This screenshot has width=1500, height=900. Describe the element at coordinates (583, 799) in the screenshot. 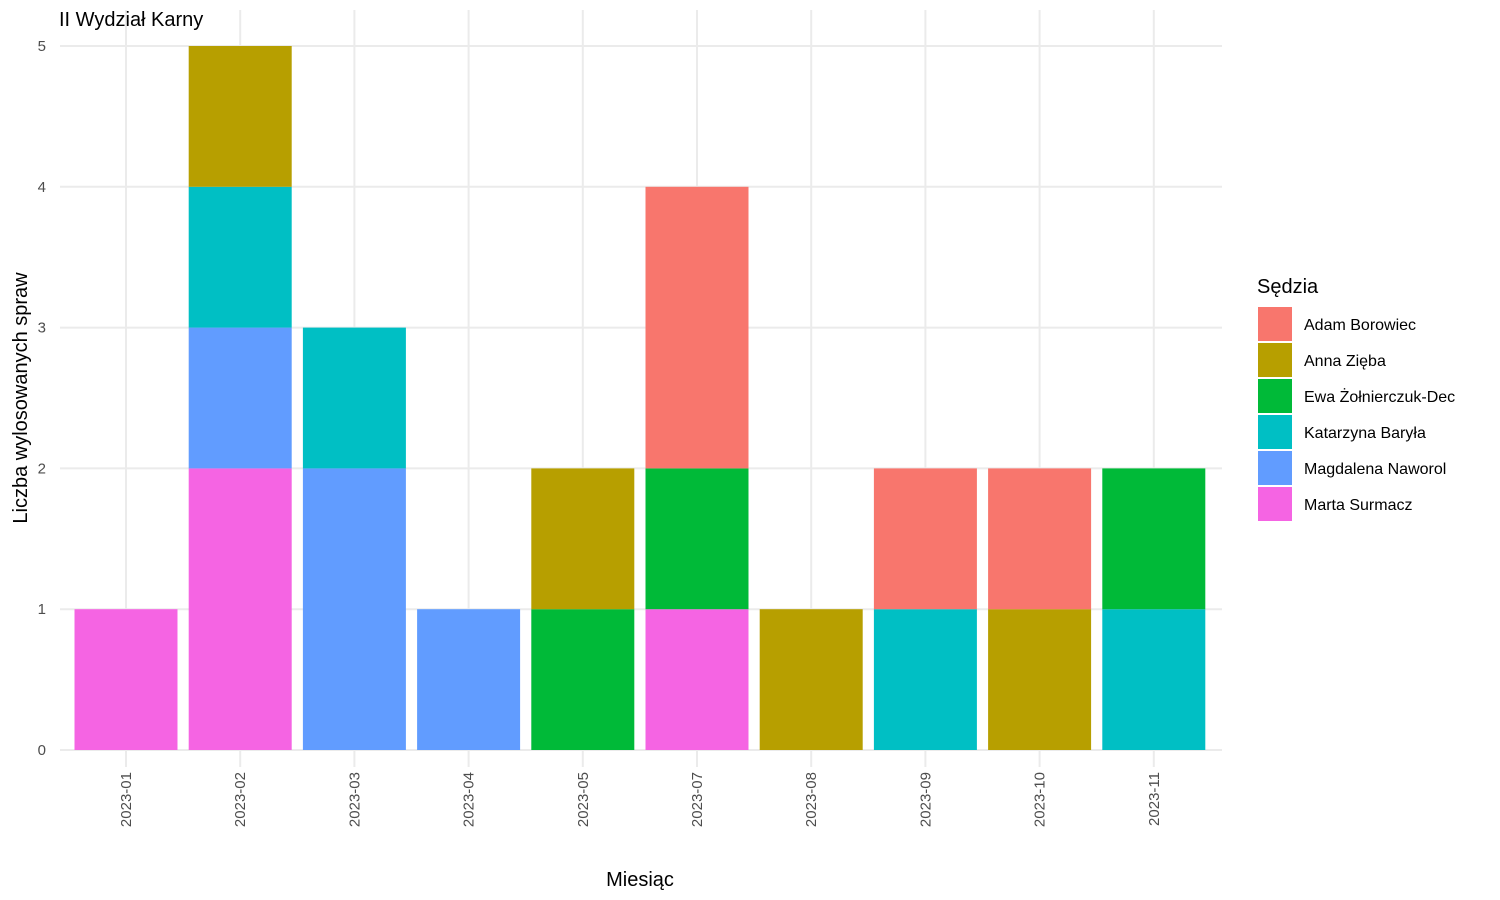

I see `x-tick-label: 2023-05` at that location.